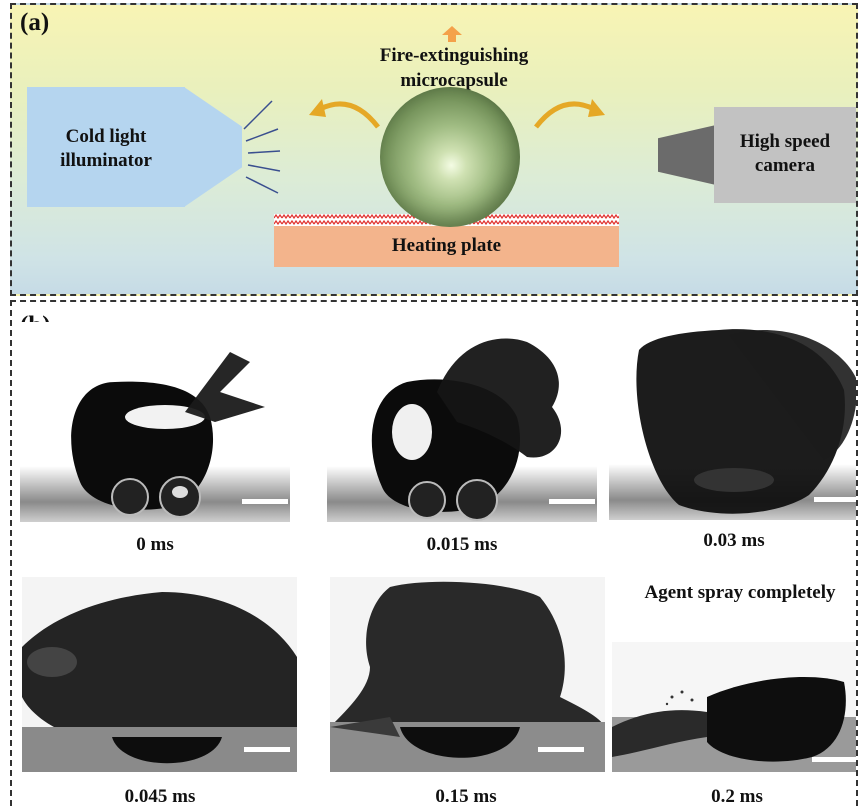 This screenshot has height=806, width=862. What do you see at coordinates (160, 796) in the screenshot?
I see `frame-time-label: 0.045 ms` at bounding box center [160, 796].